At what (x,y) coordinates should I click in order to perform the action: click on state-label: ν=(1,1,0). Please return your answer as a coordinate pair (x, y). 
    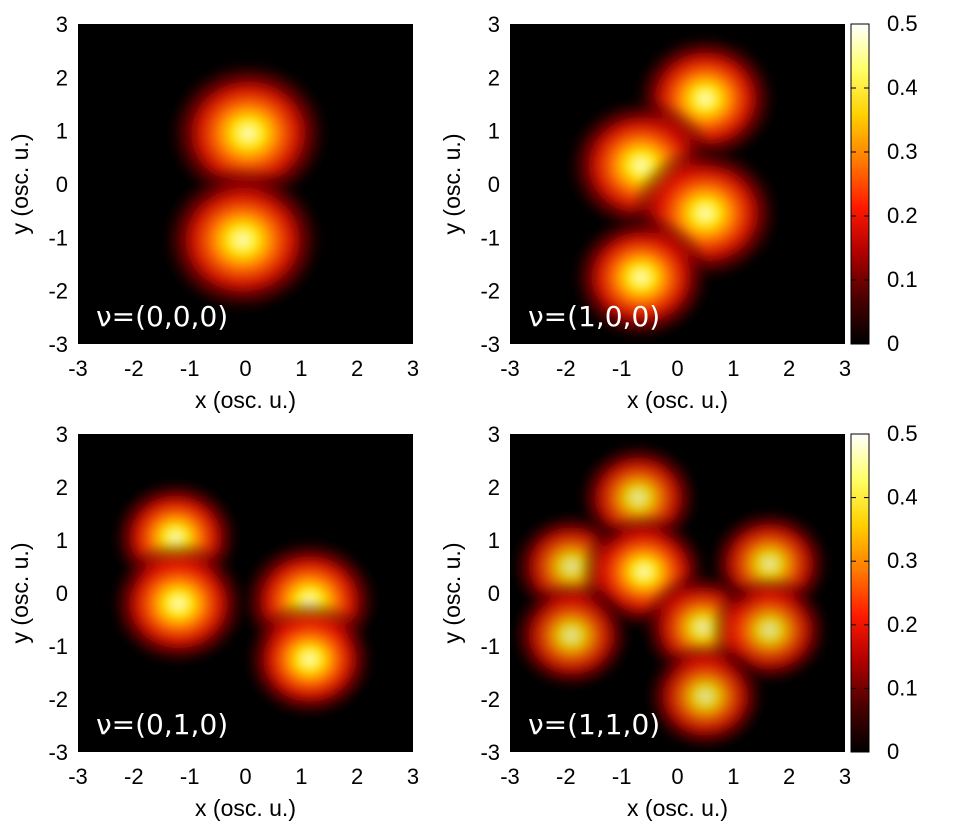
    Looking at the image, I should click on (594, 724).